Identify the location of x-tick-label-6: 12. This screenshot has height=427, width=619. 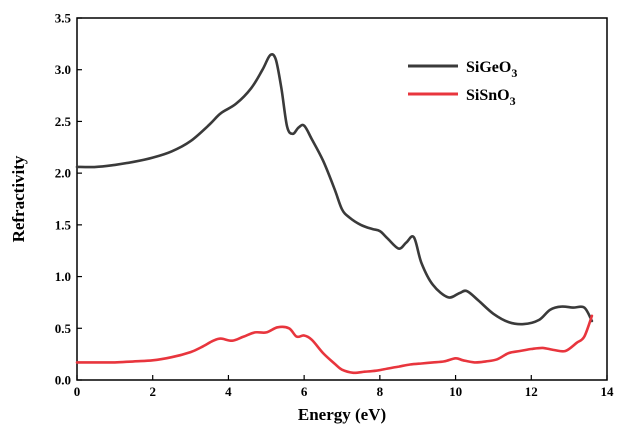
(531, 391).